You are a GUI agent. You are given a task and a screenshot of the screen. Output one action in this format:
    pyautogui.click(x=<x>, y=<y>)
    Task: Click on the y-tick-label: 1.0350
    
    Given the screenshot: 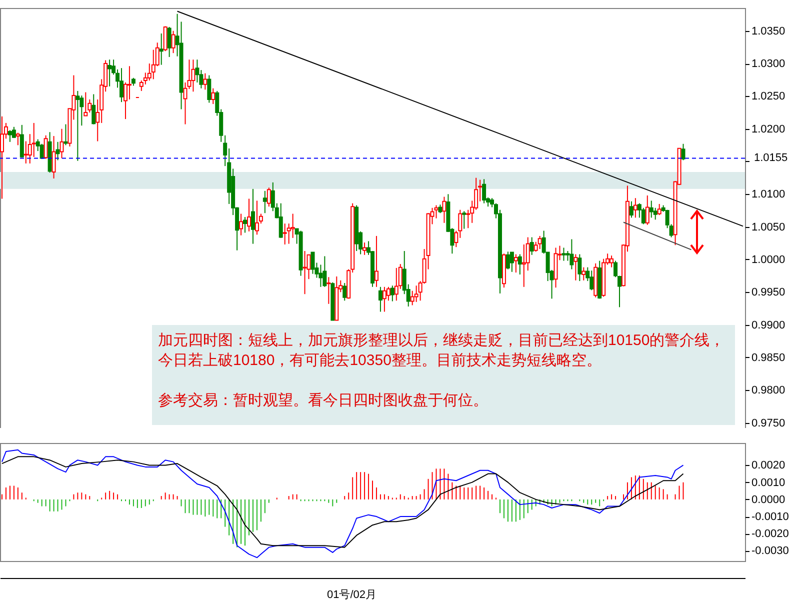 What is the action you would take?
    pyautogui.click(x=769, y=31)
    